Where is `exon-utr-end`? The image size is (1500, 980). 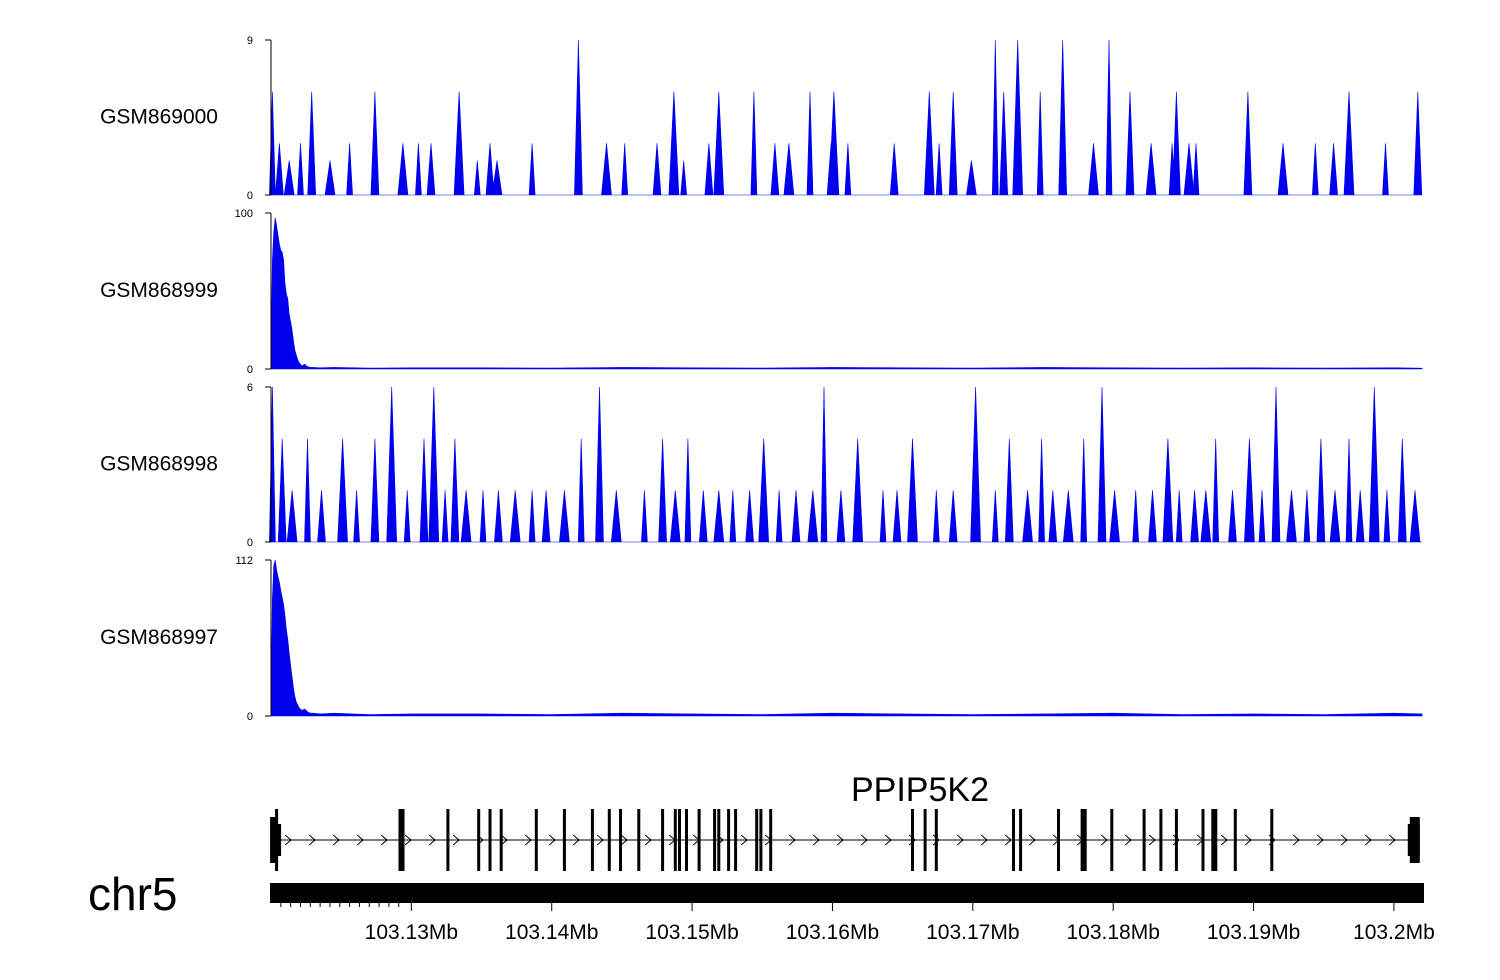 exon-utr-end is located at coordinates (1413, 840).